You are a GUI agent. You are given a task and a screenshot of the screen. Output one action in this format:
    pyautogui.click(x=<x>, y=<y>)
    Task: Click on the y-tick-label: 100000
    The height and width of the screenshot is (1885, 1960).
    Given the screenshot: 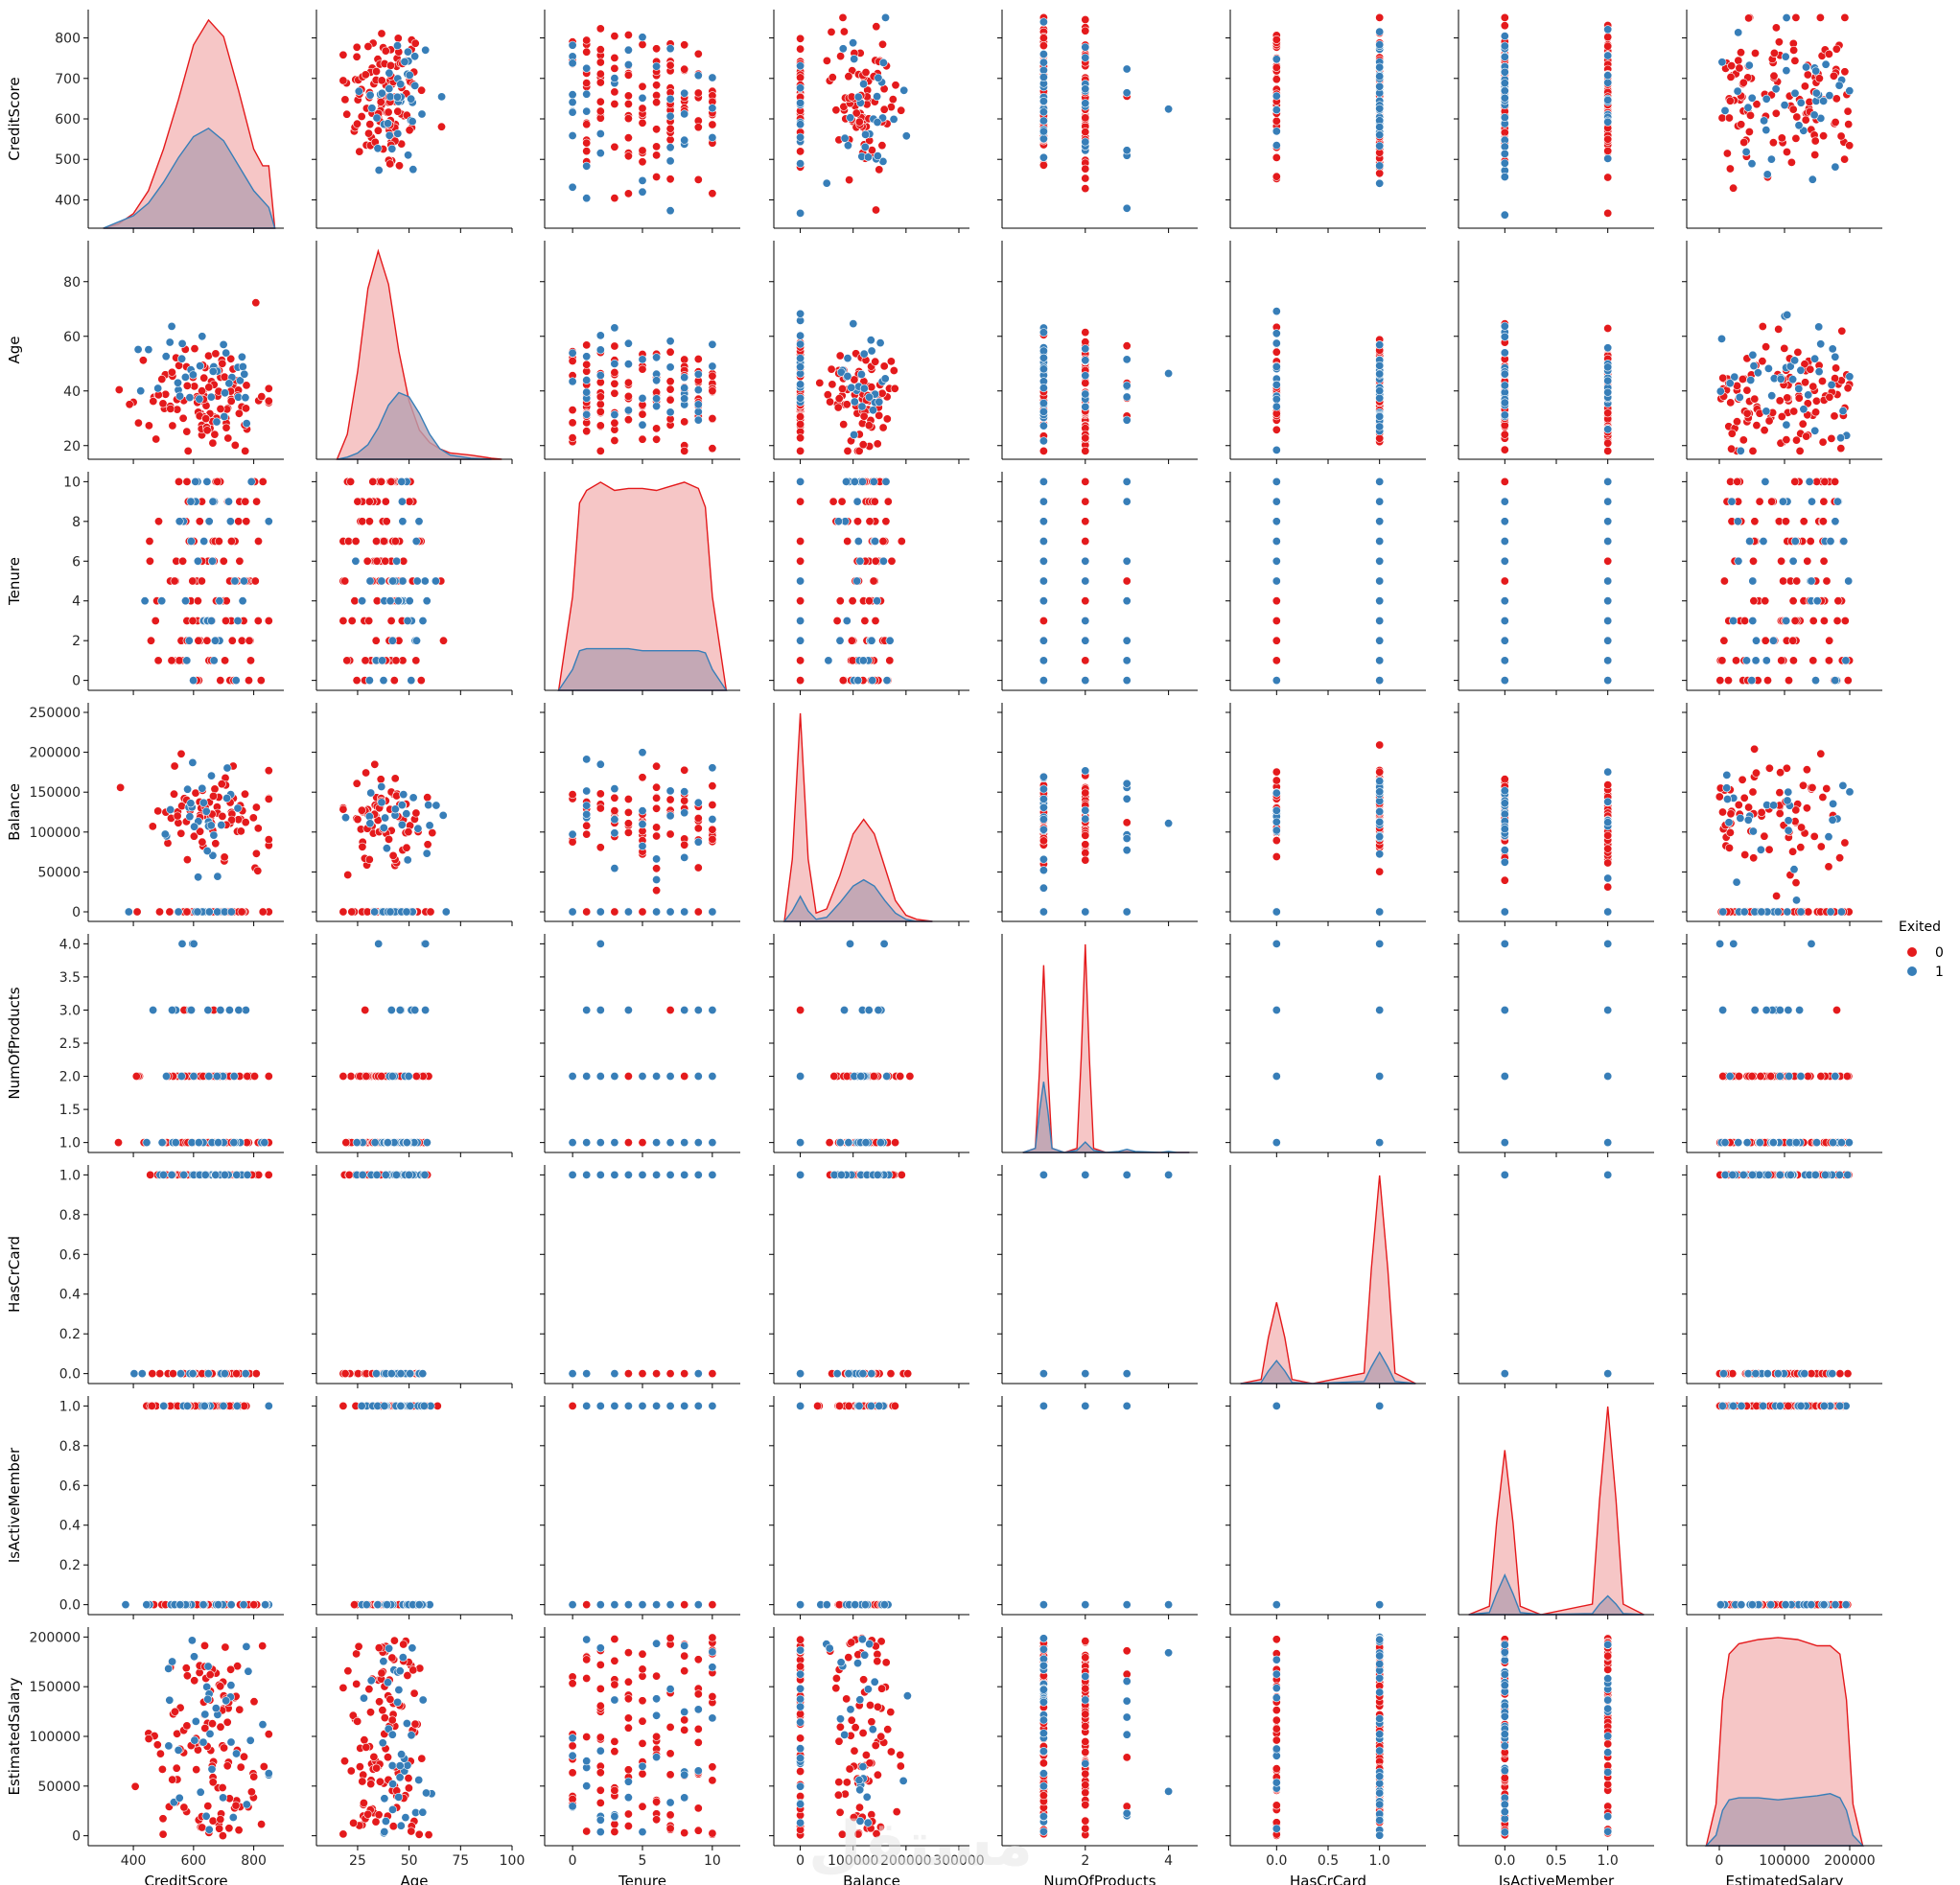 What is the action you would take?
    pyautogui.click(x=55, y=833)
    